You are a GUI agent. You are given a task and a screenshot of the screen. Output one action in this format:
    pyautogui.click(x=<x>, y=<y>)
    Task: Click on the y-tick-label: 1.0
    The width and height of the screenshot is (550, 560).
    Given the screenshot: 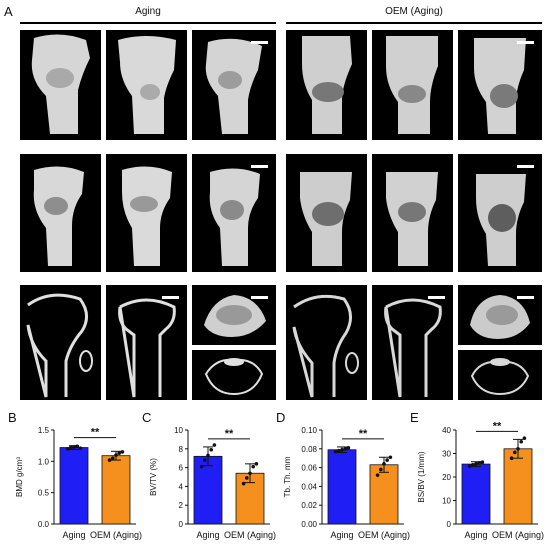 What is the action you would take?
    pyautogui.click(x=44, y=461)
    